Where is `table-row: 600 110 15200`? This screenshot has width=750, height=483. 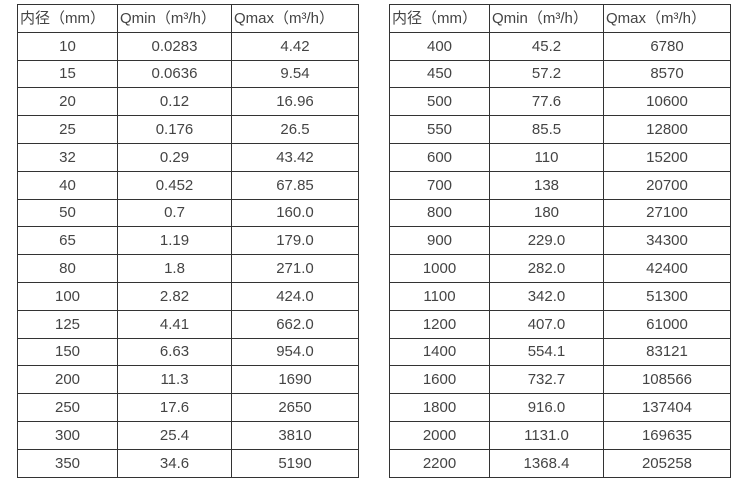 table-row: 600 110 15200 is located at coordinates (560, 157).